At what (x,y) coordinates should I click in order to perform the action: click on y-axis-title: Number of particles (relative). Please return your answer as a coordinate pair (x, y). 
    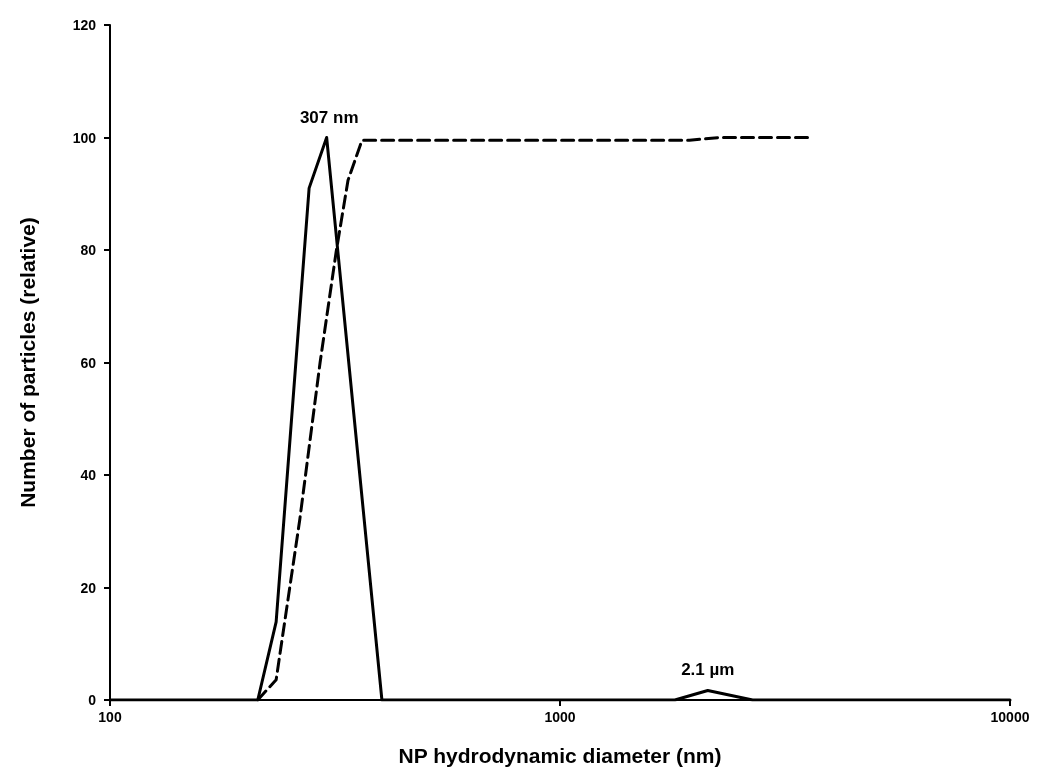
    Looking at the image, I should click on (27, 362).